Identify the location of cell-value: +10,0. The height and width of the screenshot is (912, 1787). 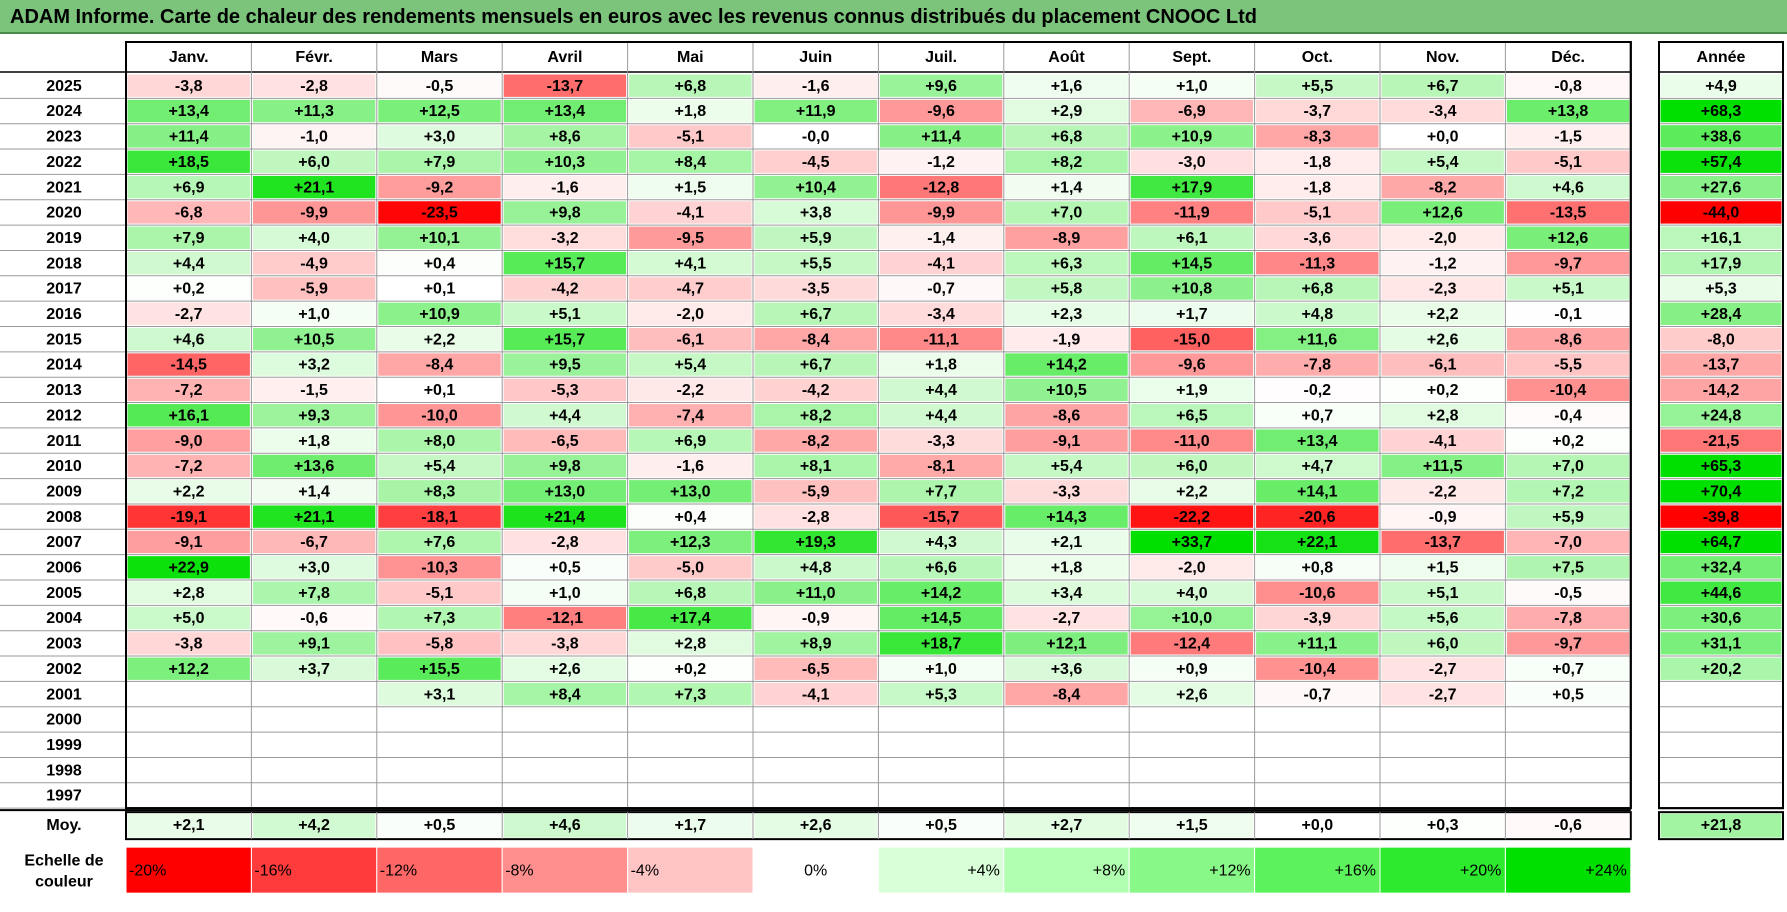
(1192, 618).